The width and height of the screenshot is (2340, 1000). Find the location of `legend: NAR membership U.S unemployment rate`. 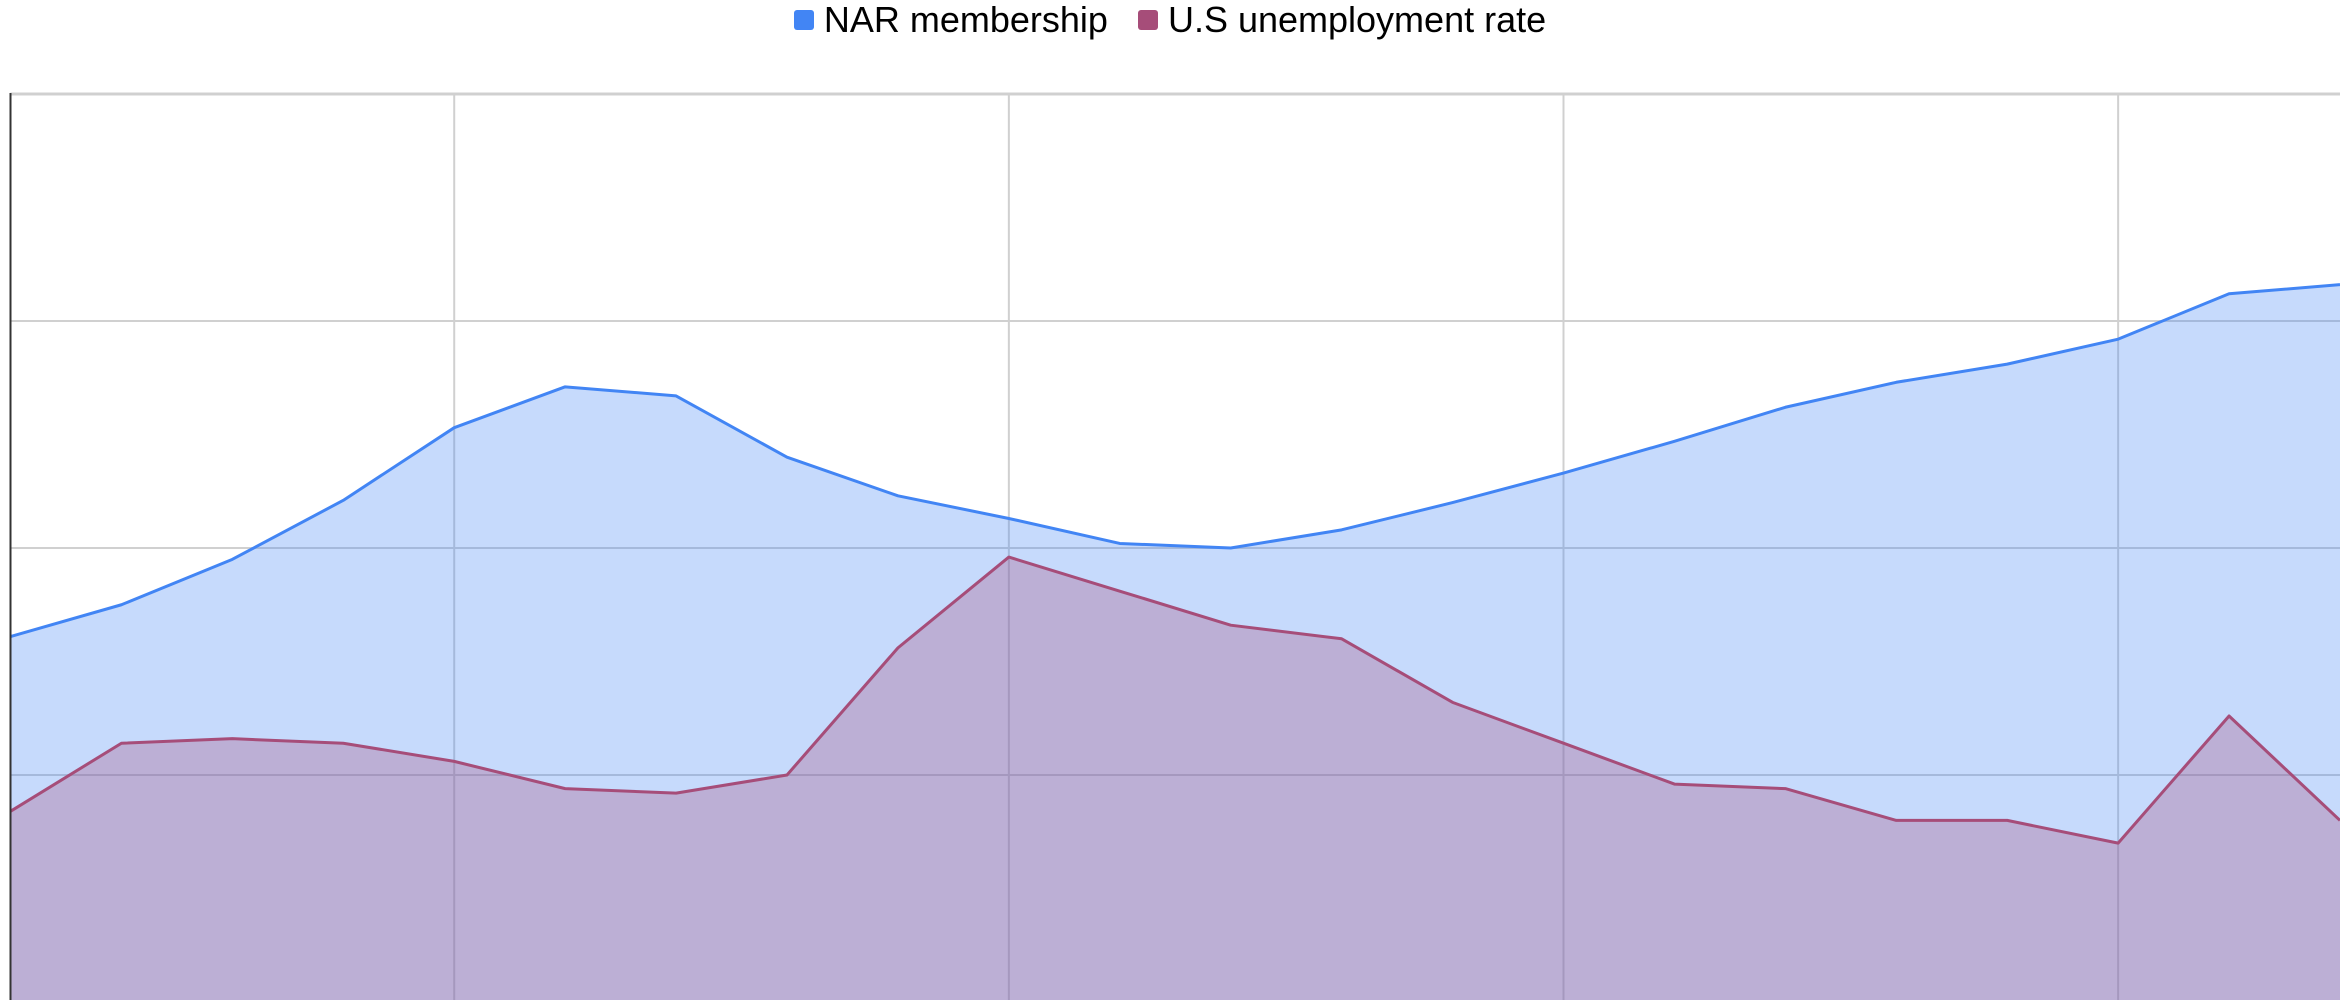

legend: NAR membership U.S unemployment rate is located at coordinates (1170, 20).